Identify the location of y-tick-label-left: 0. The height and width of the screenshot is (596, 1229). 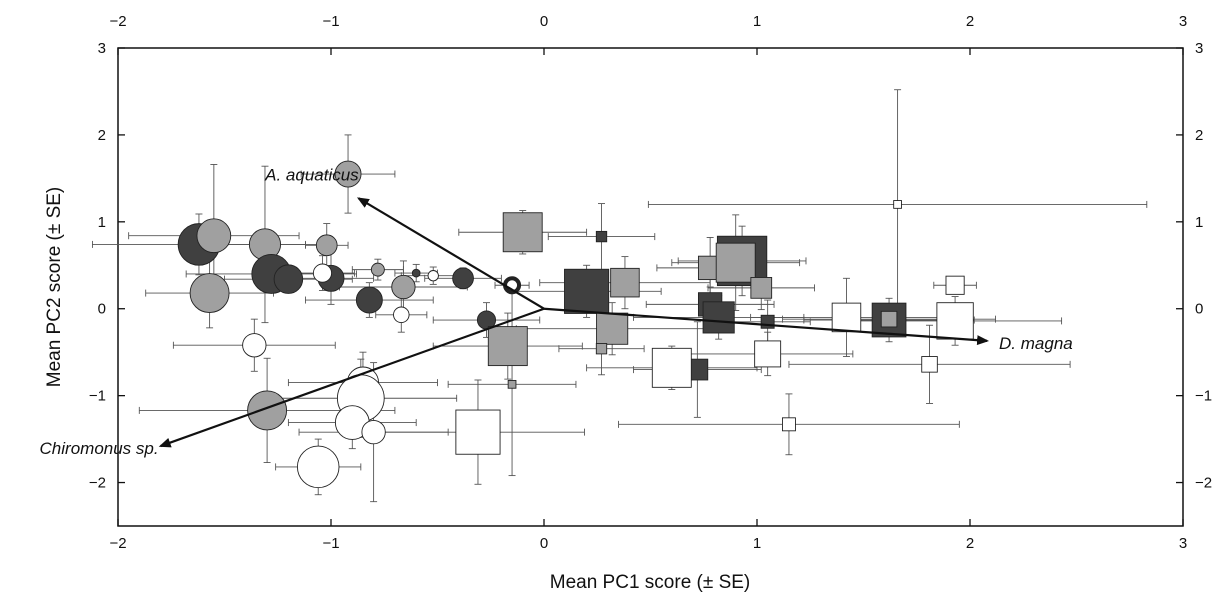
(102, 309).